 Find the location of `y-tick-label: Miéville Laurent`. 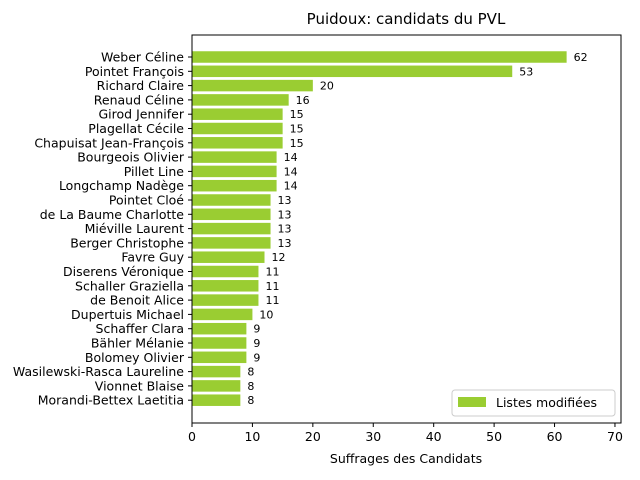

y-tick-label: Miéville Laurent is located at coordinates (134, 228).